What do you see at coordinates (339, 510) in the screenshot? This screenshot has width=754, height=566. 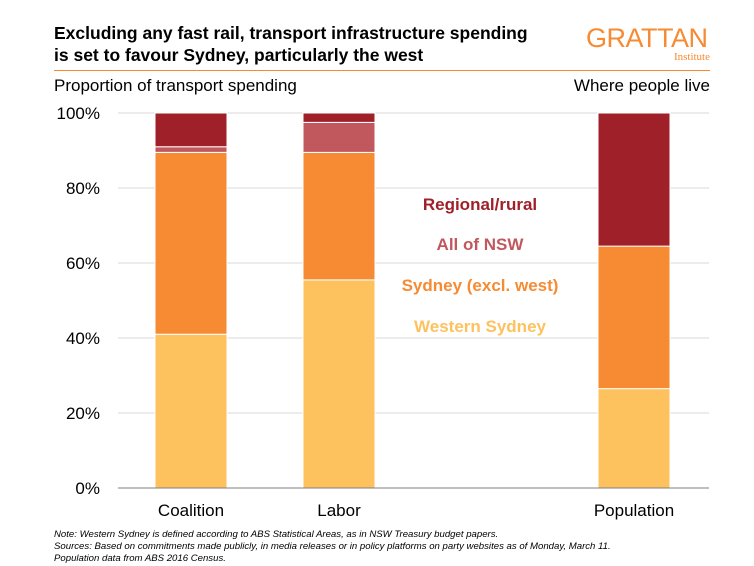 I see `x-tick-label: Labor` at bounding box center [339, 510].